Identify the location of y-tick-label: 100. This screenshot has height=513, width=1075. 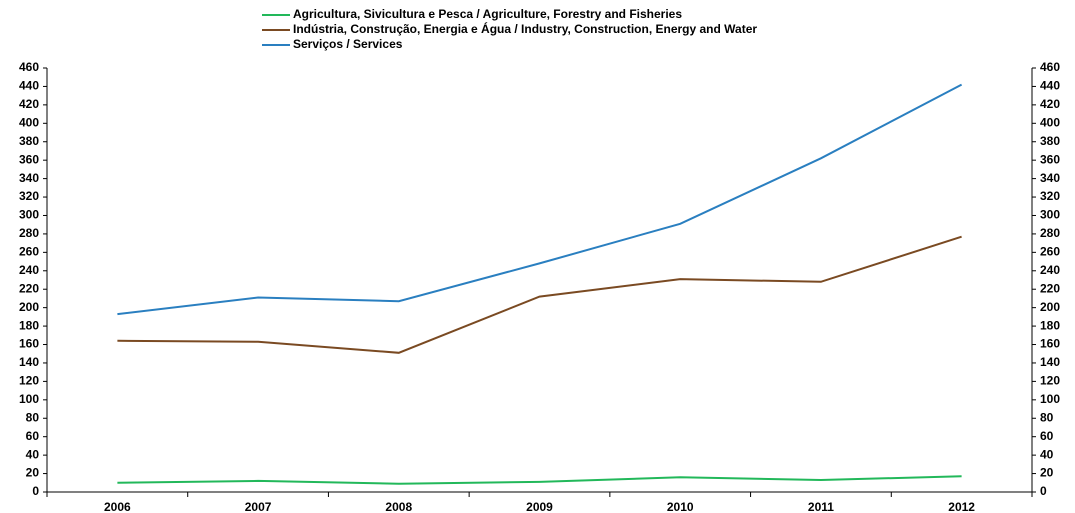
(29, 399).